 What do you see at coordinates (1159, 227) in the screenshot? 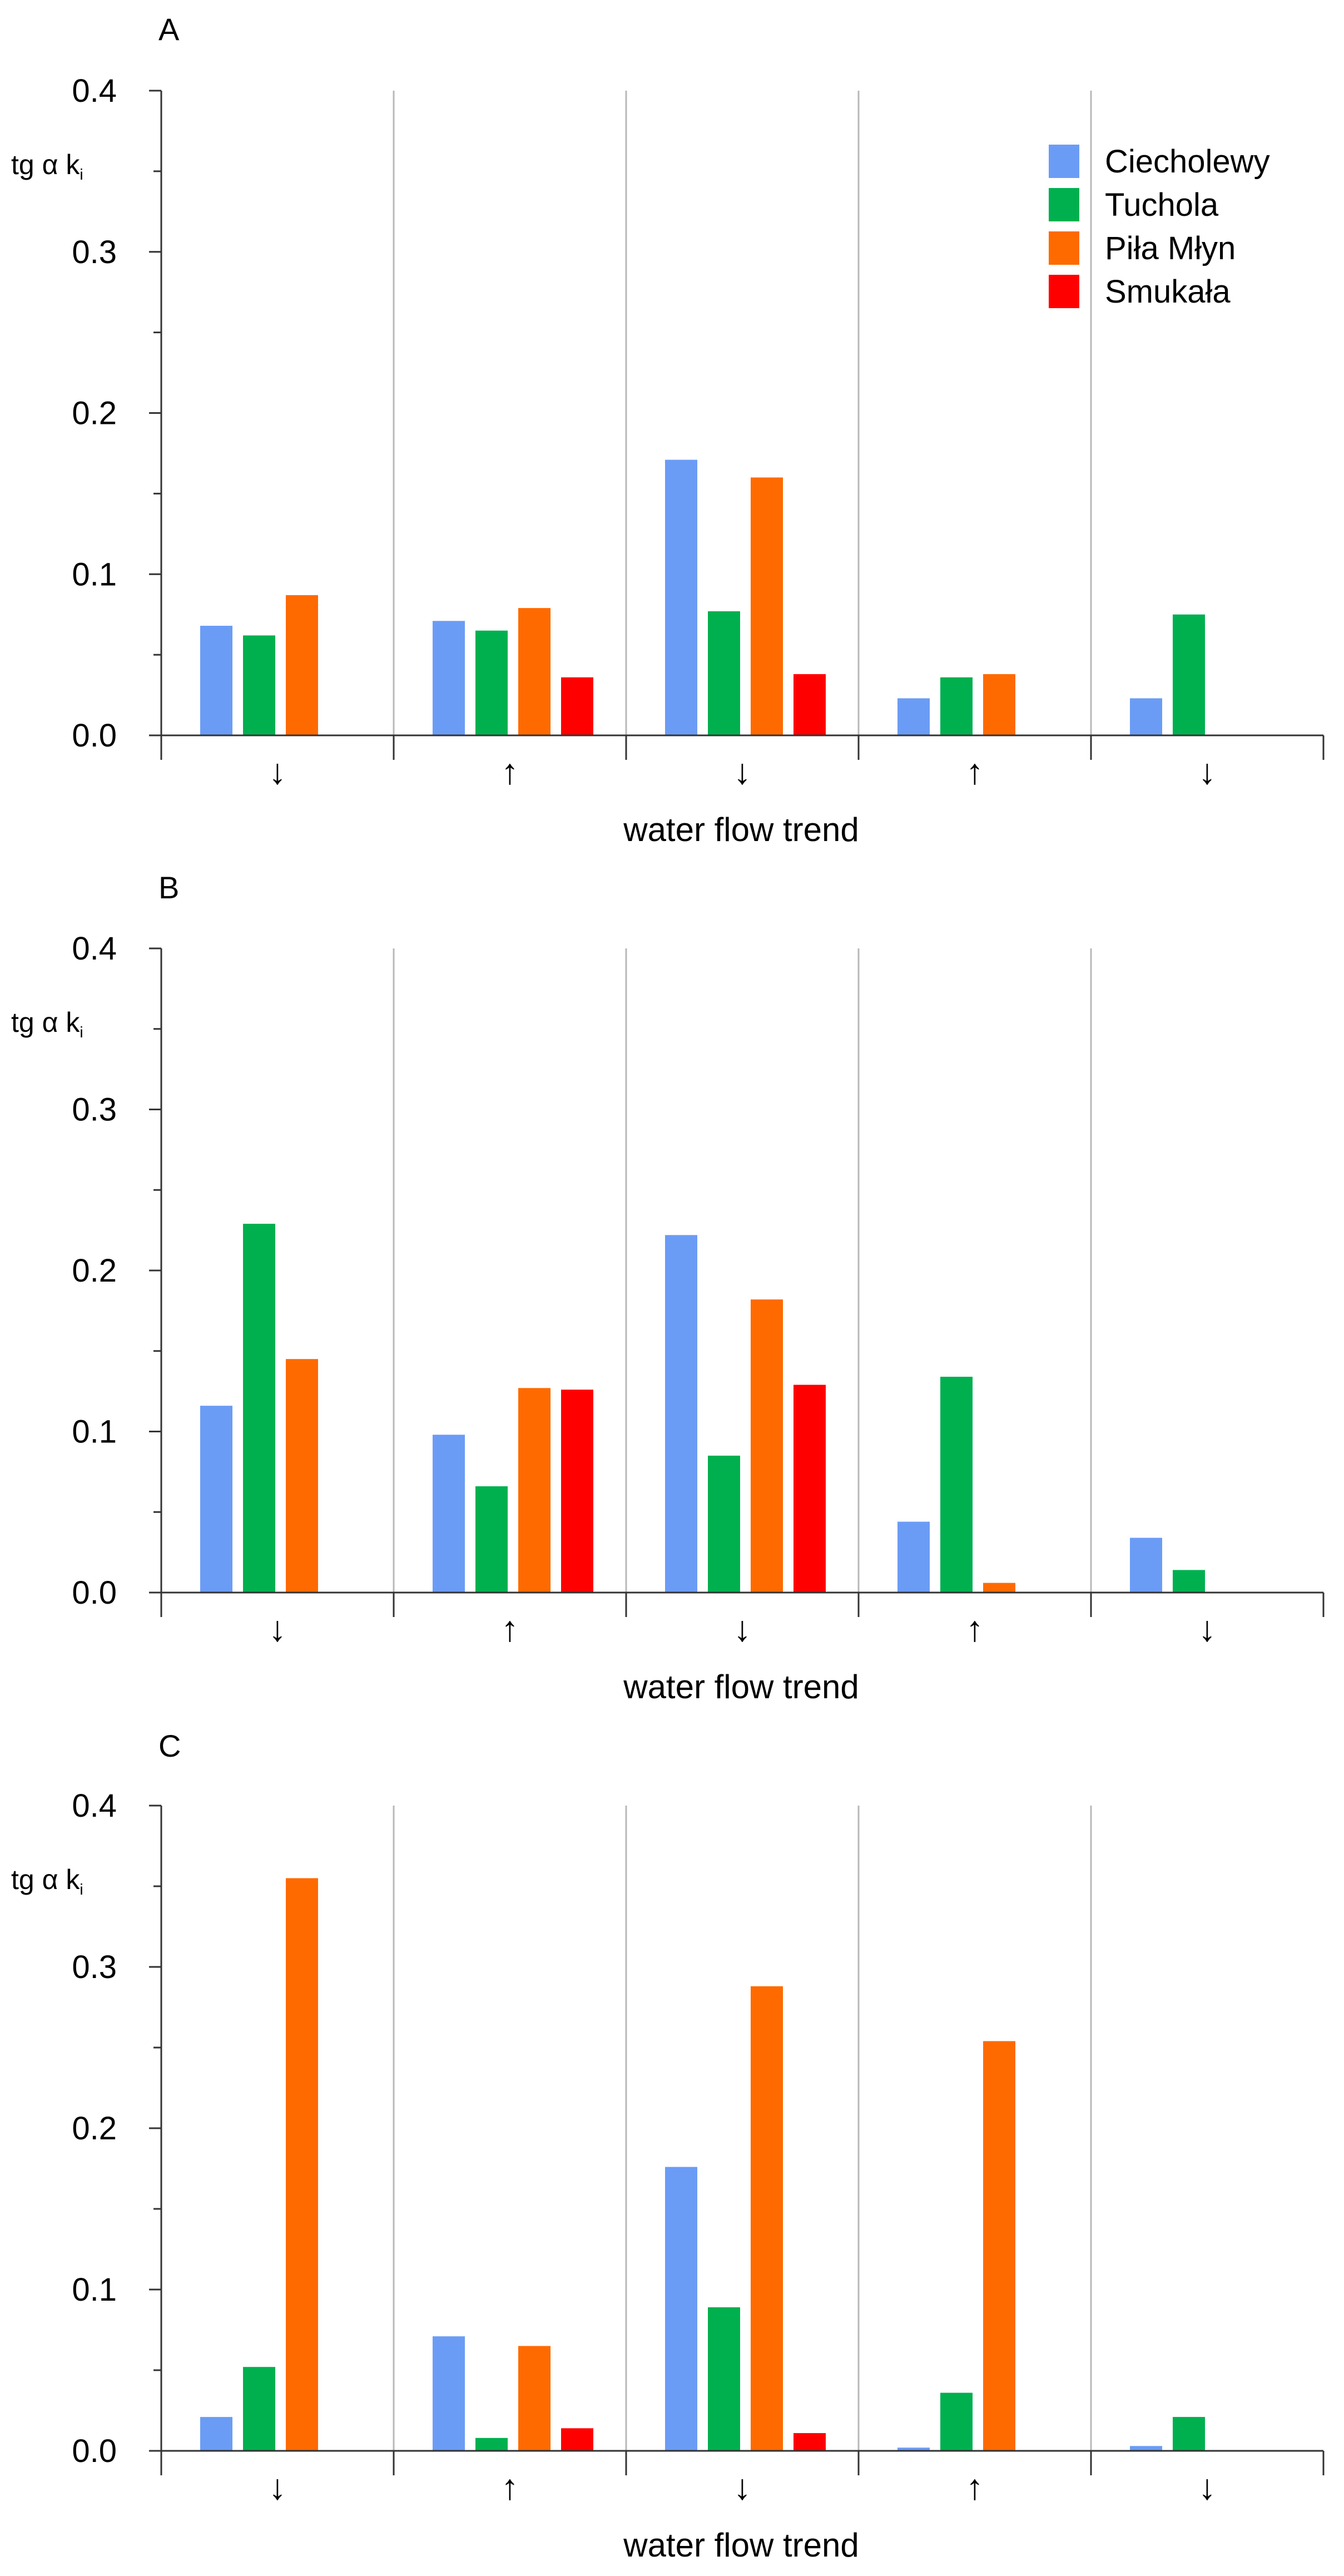
I see `legend: Ciecholewy Tuchola Piła Młyn Smukała` at bounding box center [1159, 227].